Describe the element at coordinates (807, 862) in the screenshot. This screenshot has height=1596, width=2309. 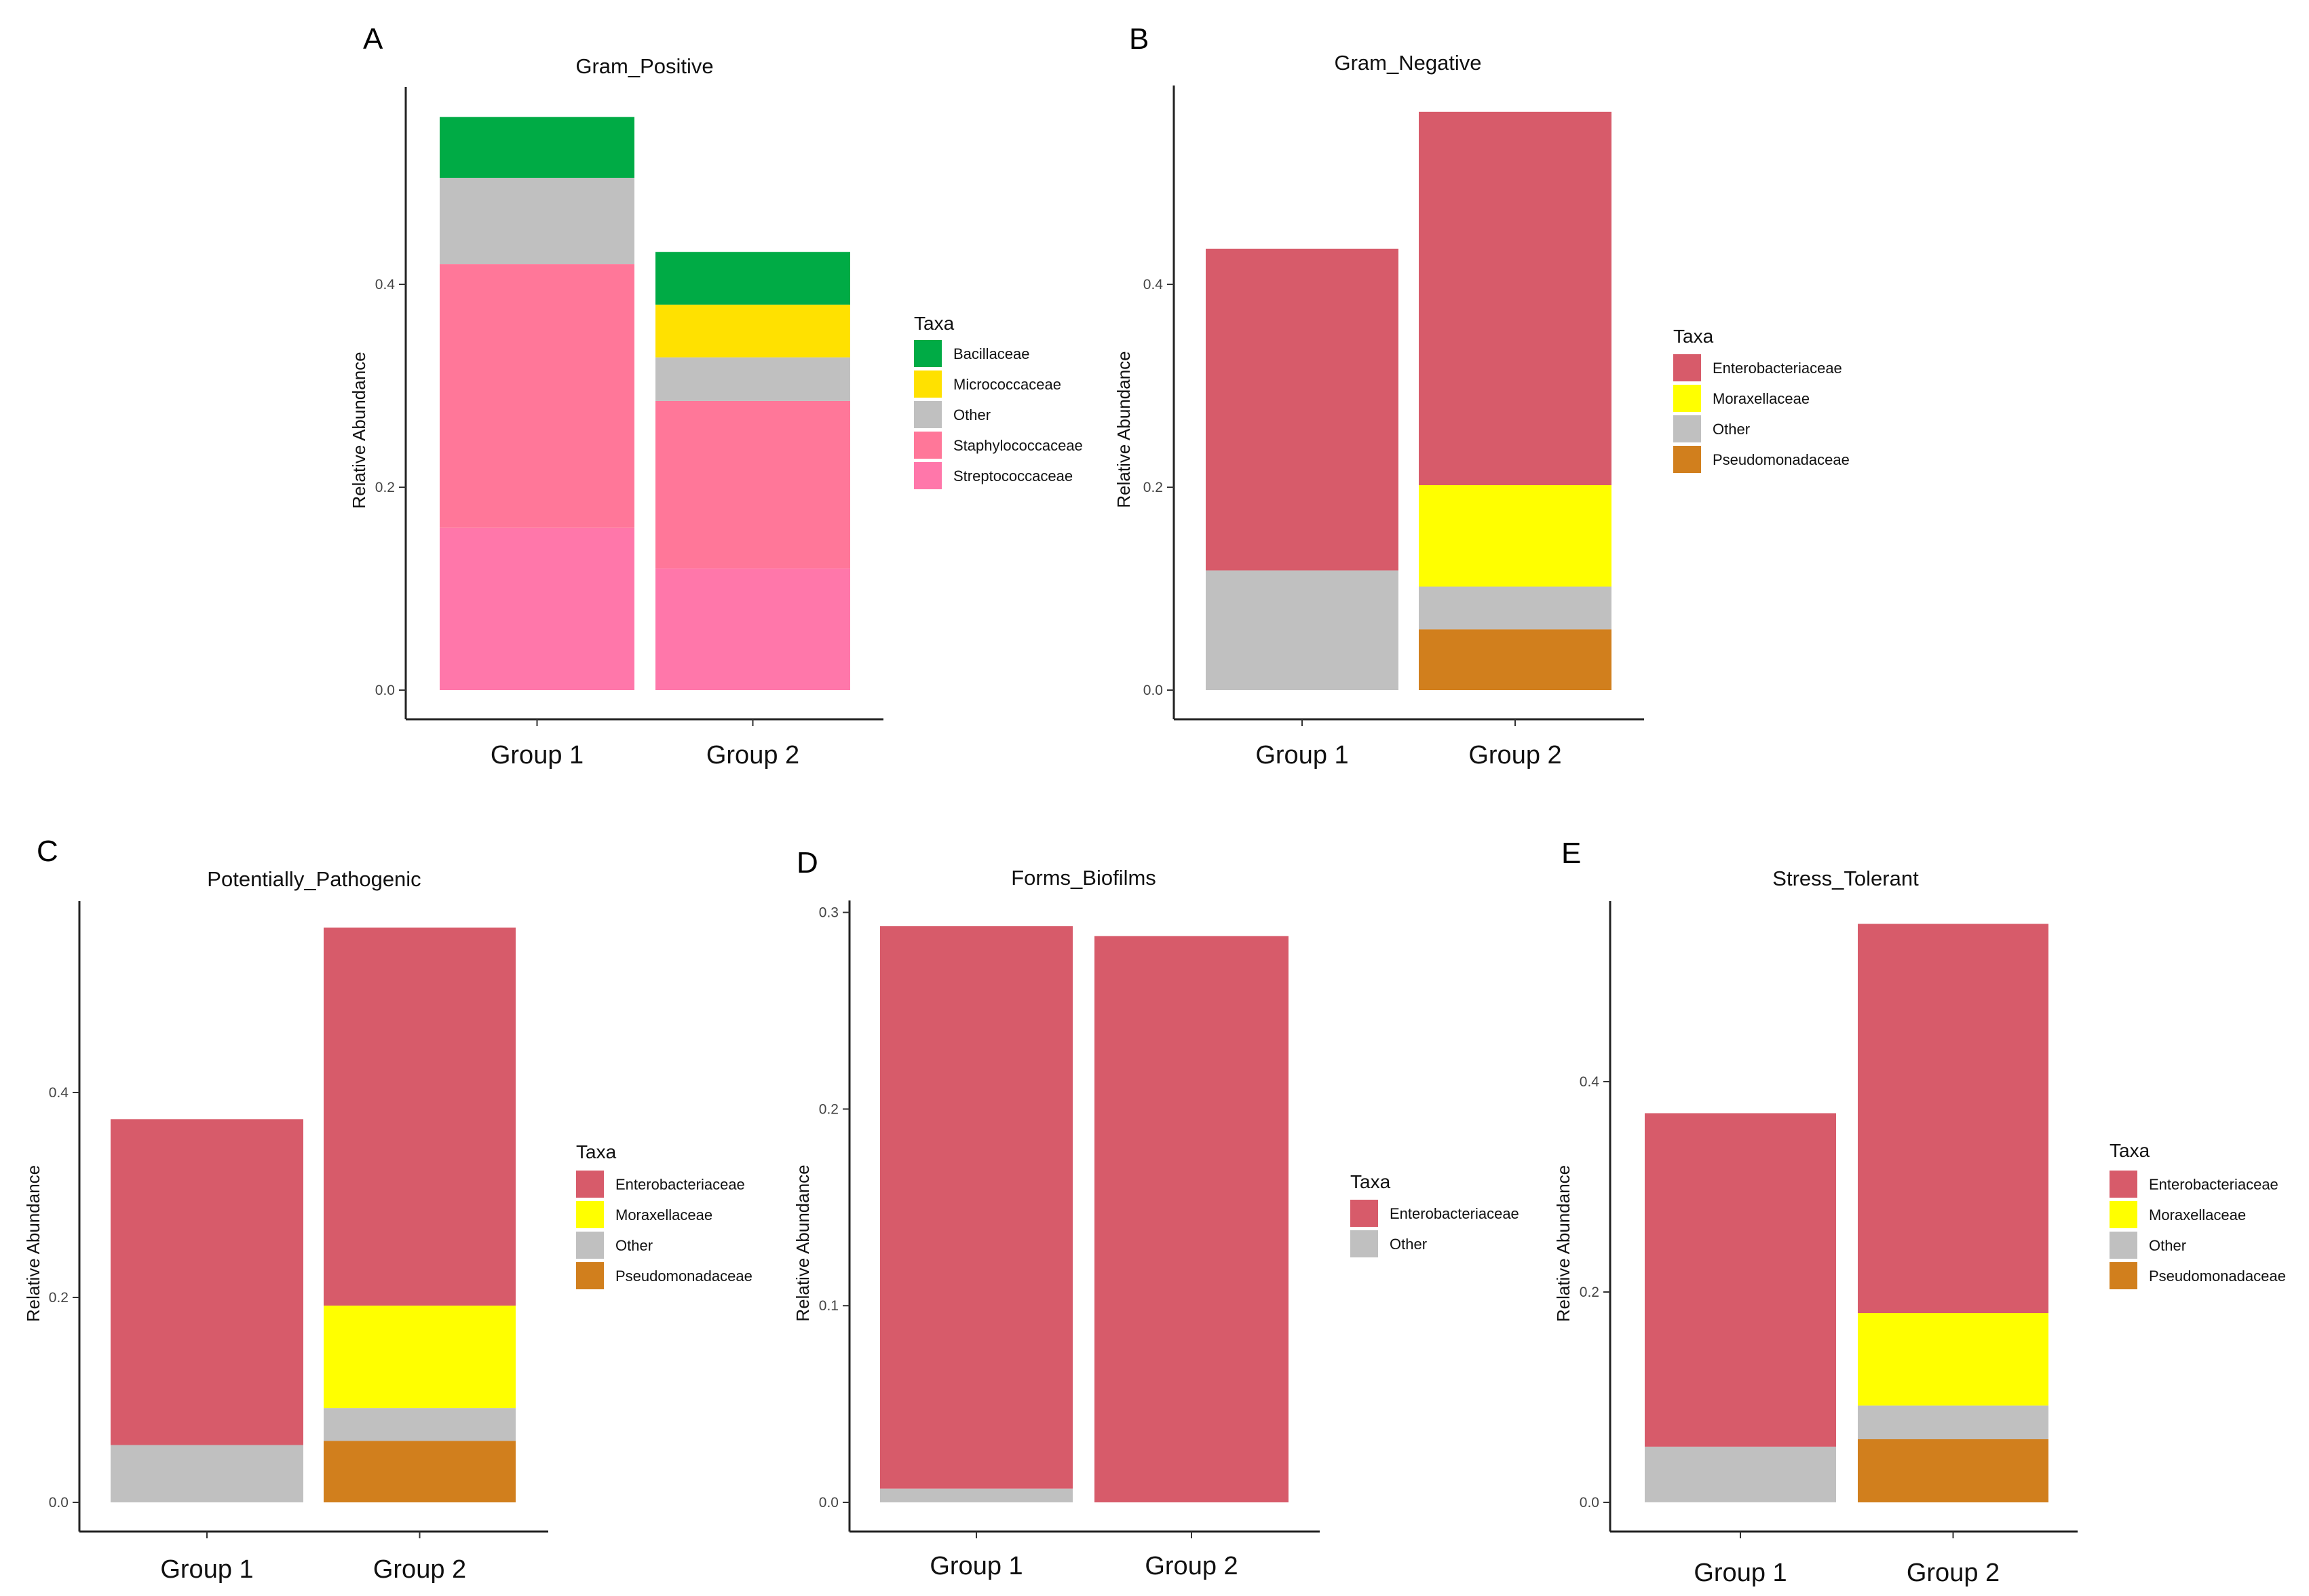
I see `panel-letter: D` at that location.